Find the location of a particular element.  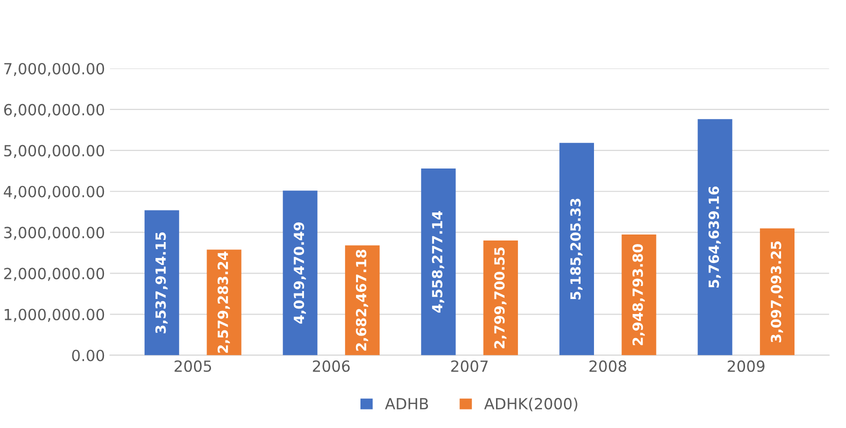

x-tick-label: 2005 is located at coordinates (193, 366).